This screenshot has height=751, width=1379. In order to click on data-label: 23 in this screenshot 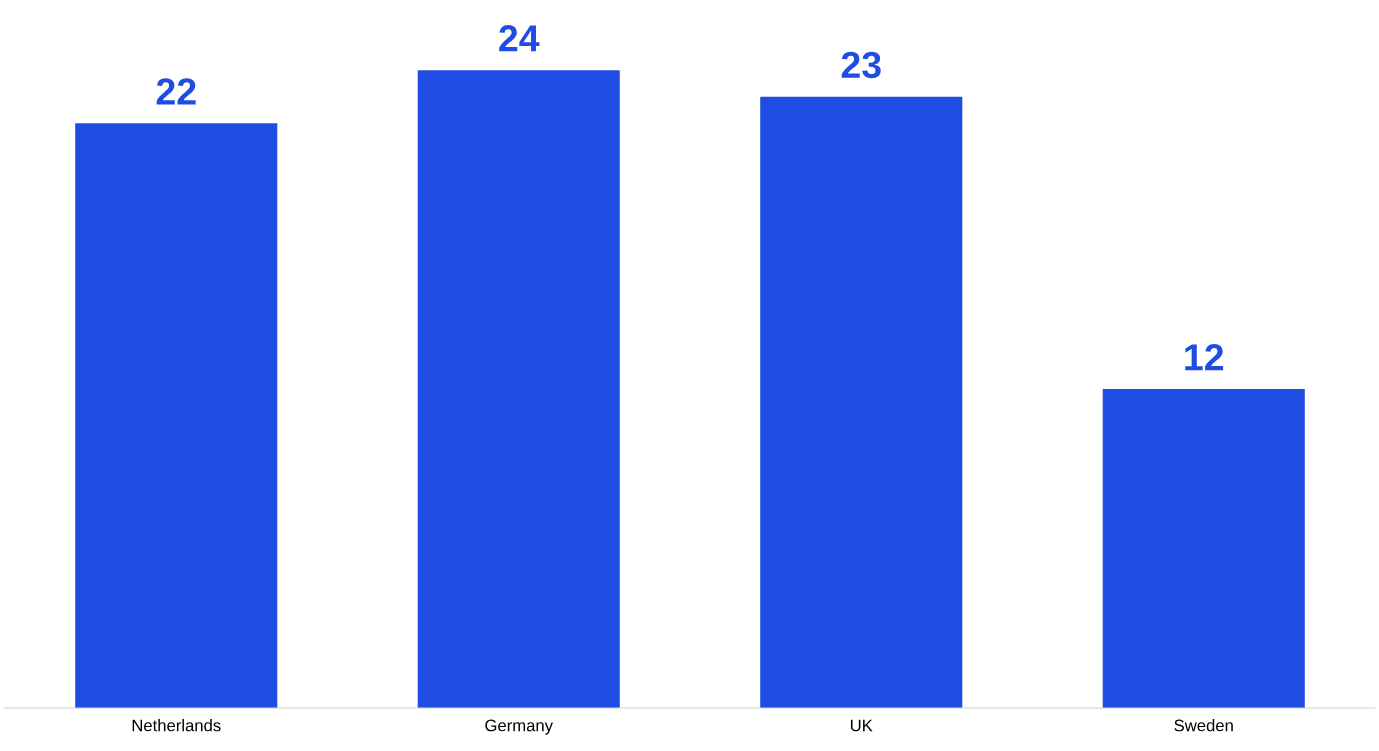, I will do `click(861, 65)`.